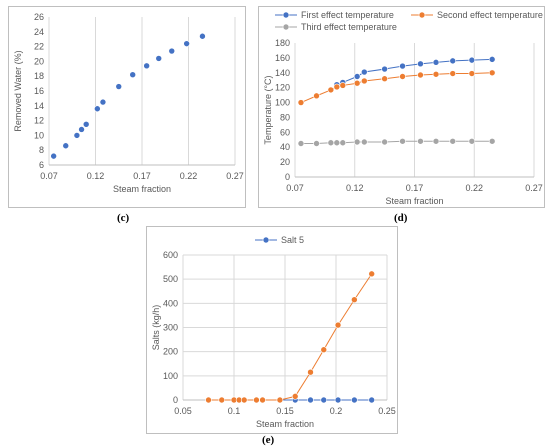 The width and height of the screenshot is (550, 448). I want to click on y-tick-label: 6, so click(41, 165).